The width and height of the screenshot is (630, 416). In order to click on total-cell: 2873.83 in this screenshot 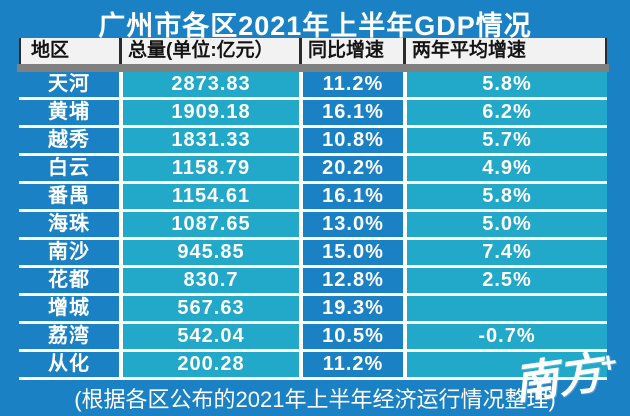, I will do `click(209, 84)`.